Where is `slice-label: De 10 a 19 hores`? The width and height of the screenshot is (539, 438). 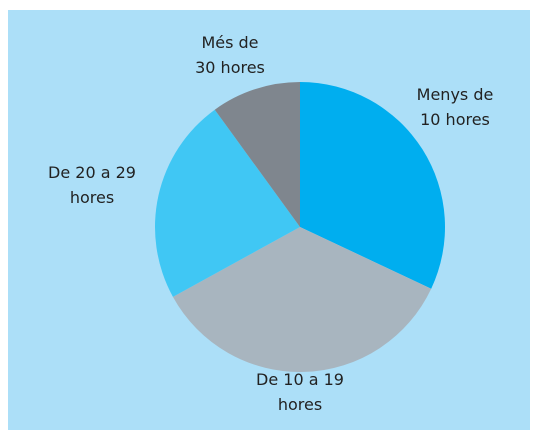
slice-label: De 10 a 19 hores is located at coordinates (300, 392).